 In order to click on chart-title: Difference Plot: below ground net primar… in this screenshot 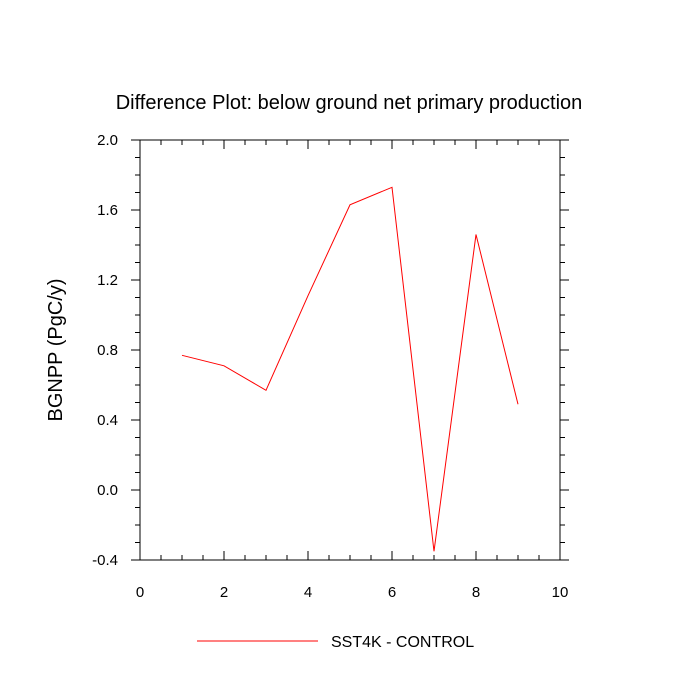, I will do `click(349, 103)`.